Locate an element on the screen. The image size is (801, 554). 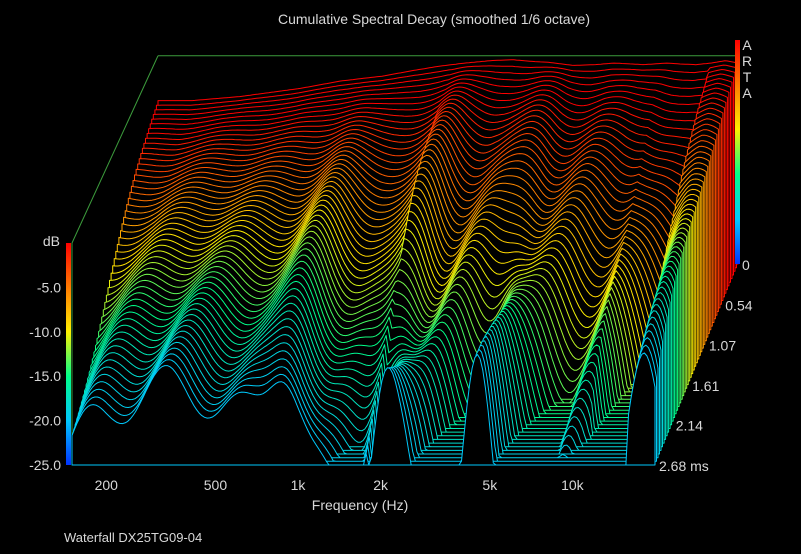
z-tick-labels: 0 0.54 1.07 1.61 2.14 2.68 ms is located at coordinates (706, 365).